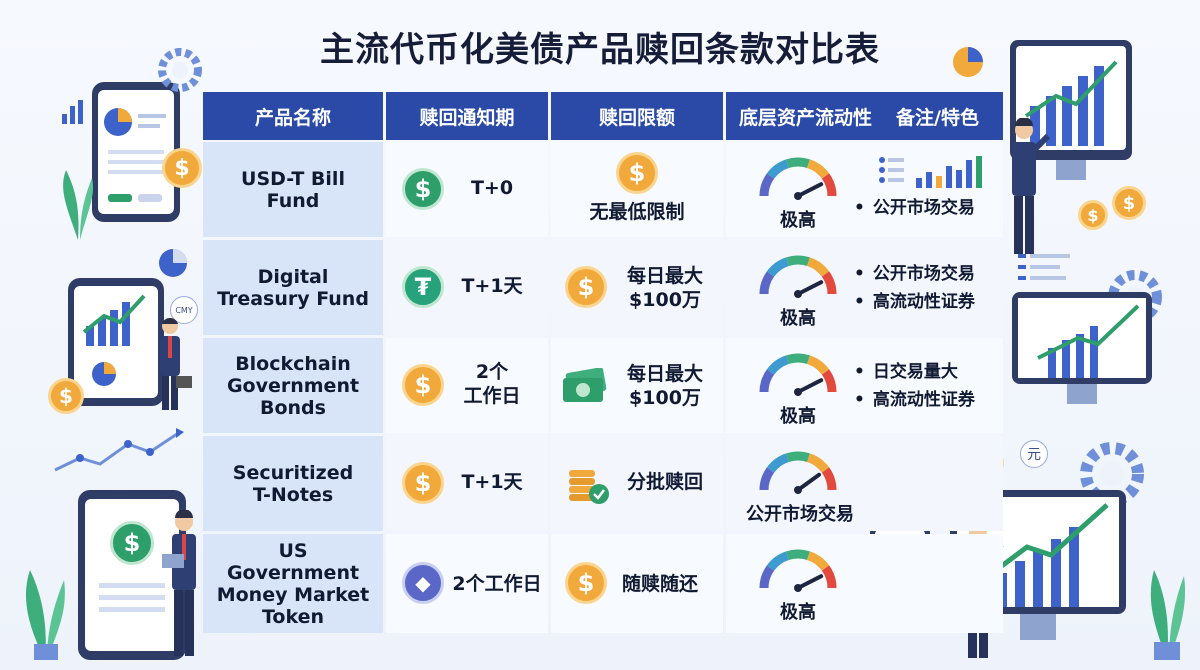 The image size is (1200, 670). I want to click on notice-value: 2个工作日, so click(497, 584).